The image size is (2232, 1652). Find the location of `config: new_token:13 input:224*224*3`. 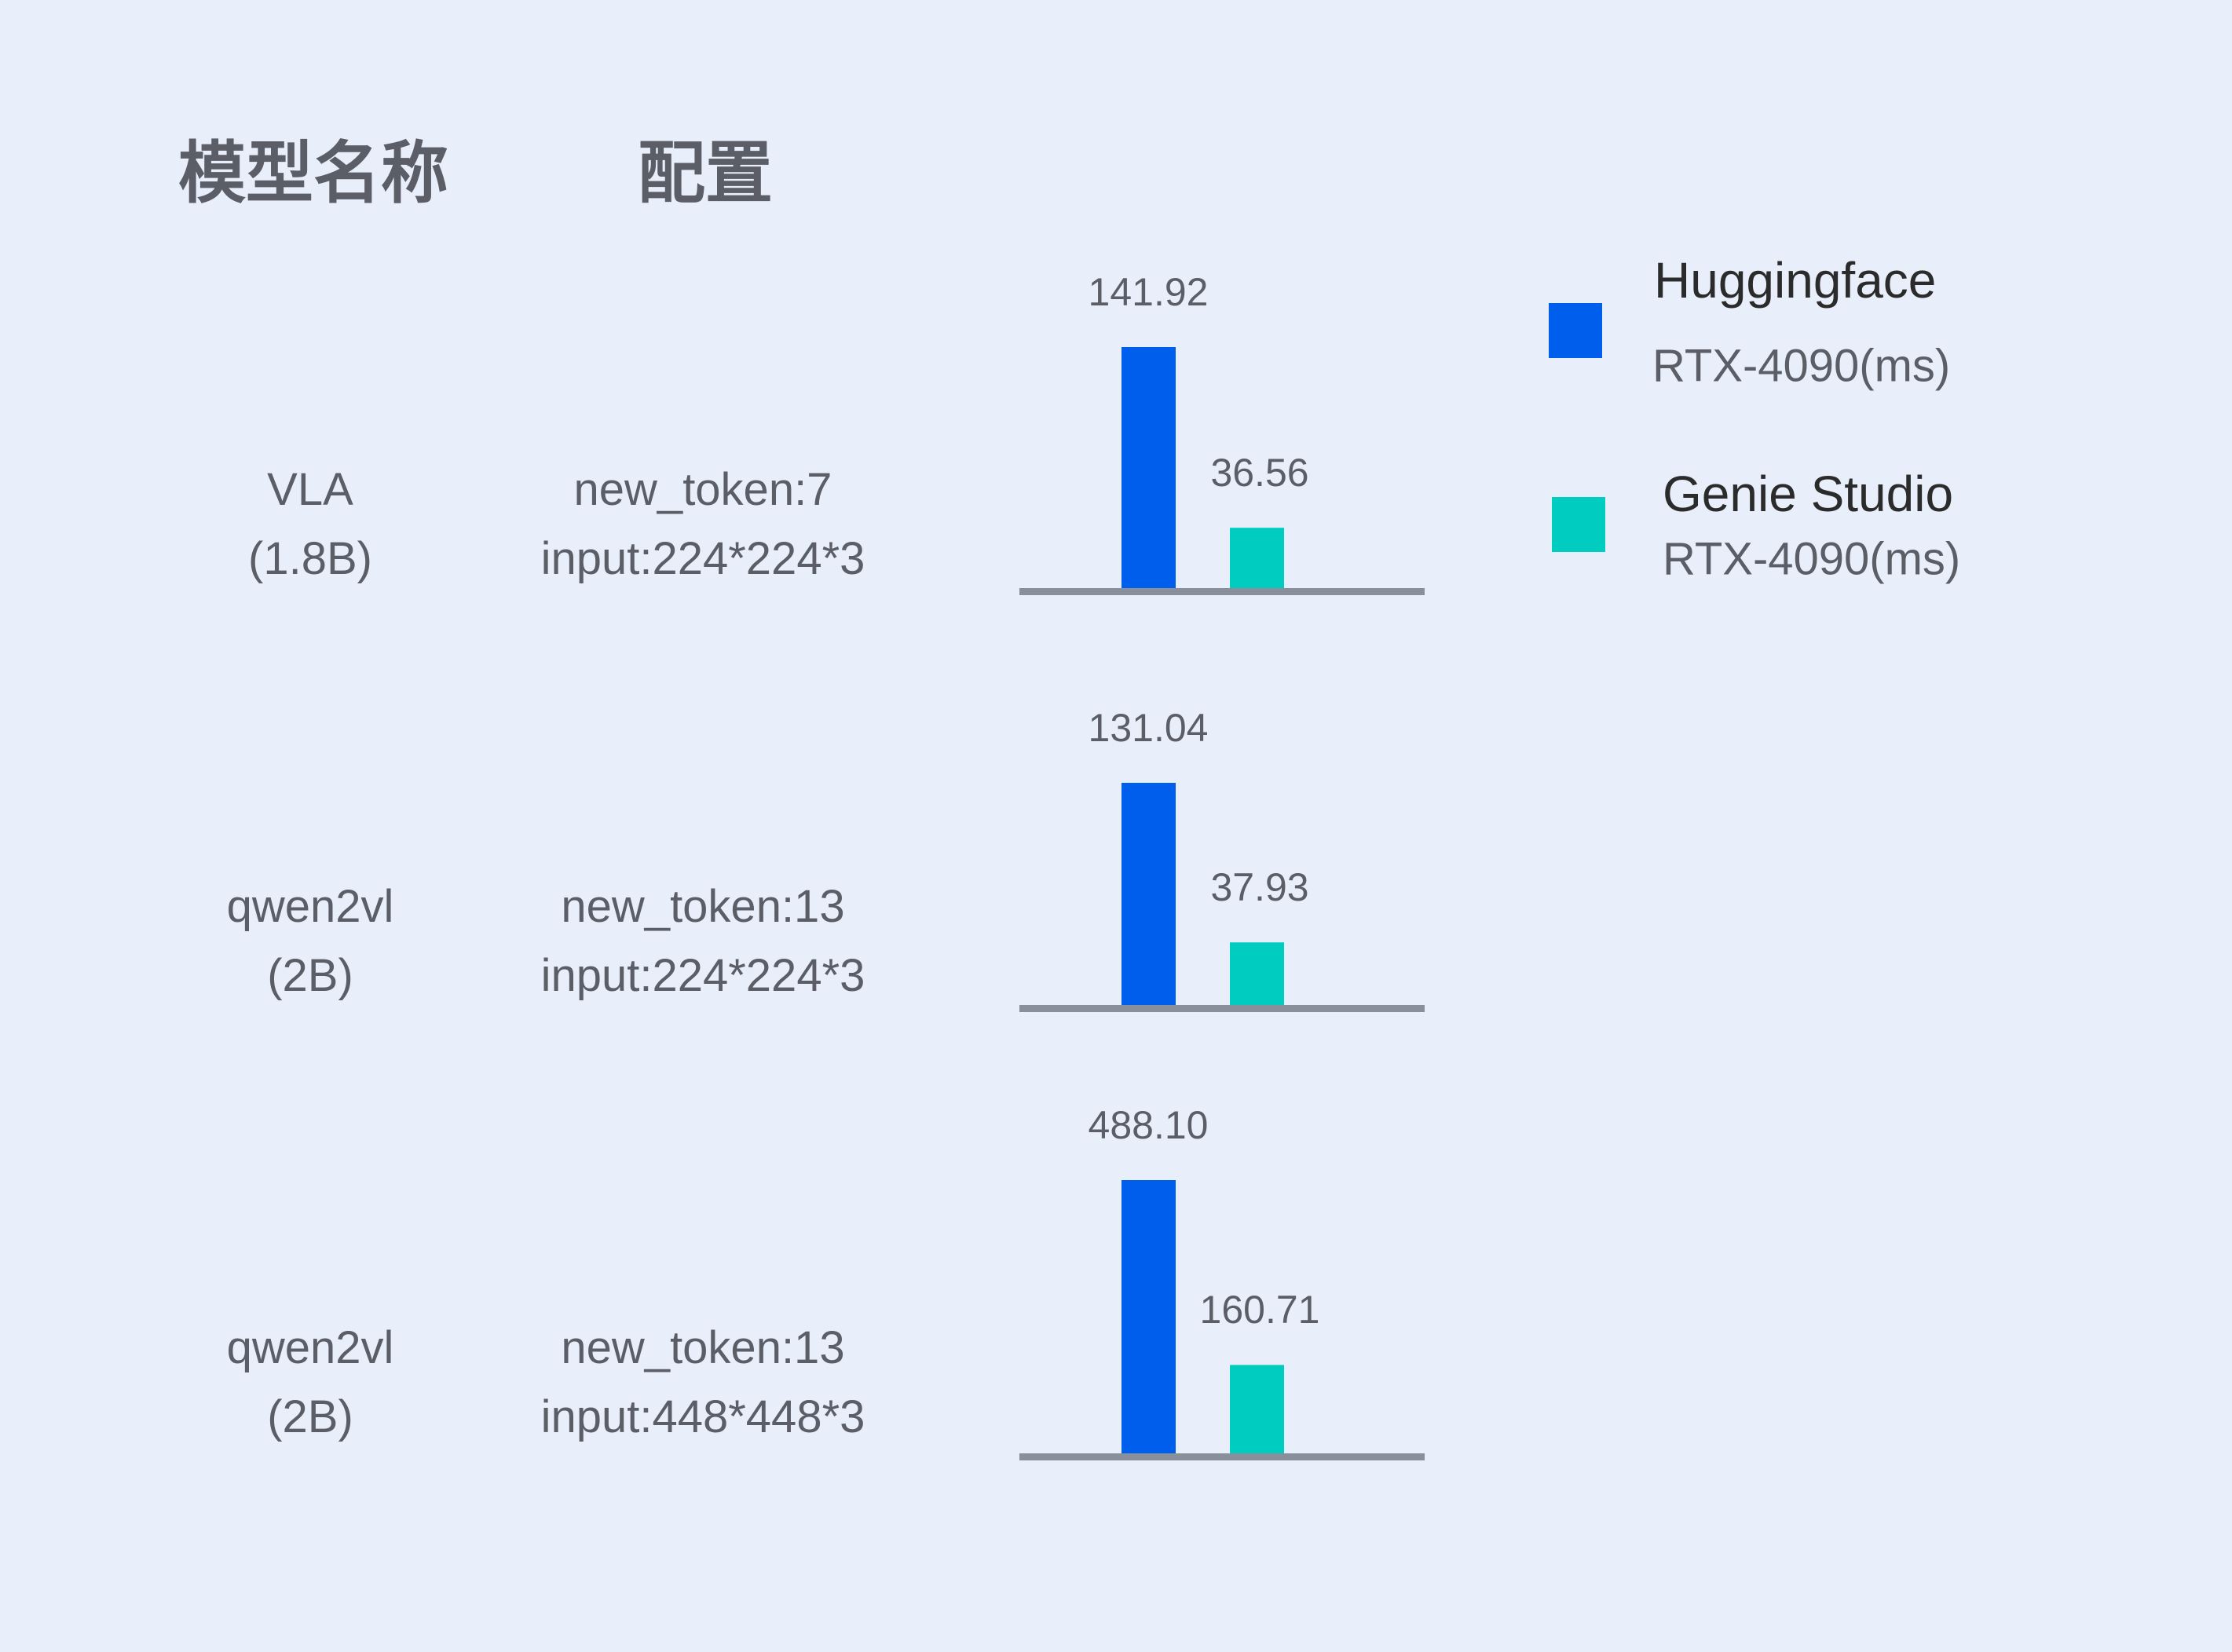

config: new_token:13 input:224*224*3 is located at coordinates (703, 941).